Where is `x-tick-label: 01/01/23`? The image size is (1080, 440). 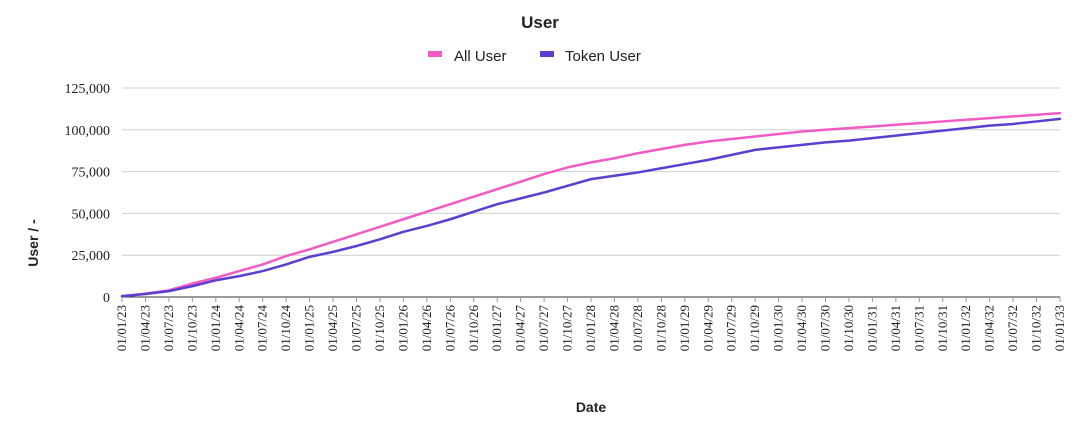
x-tick-label: 01/01/23 is located at coordinates (121, 328).